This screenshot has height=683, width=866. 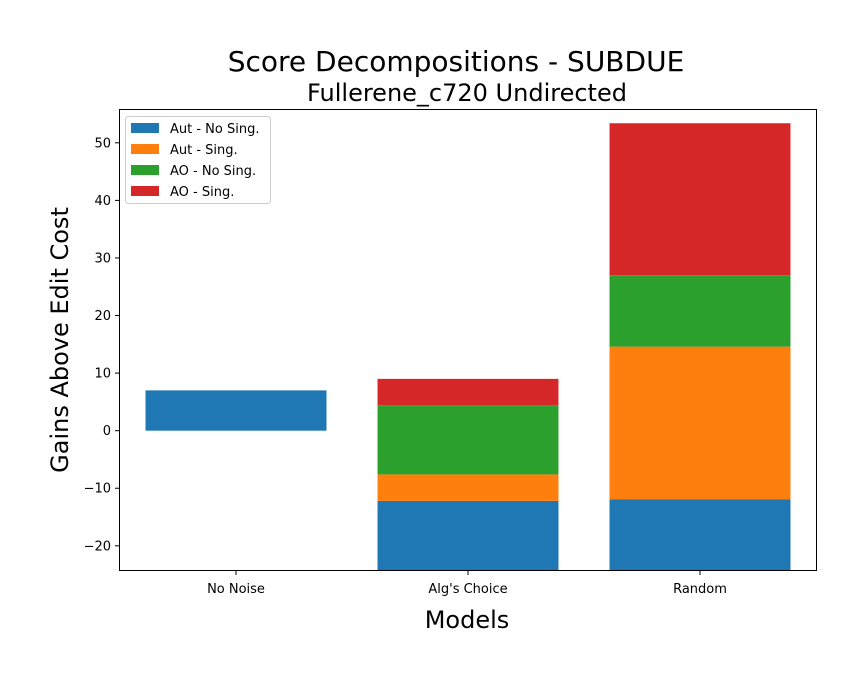 What do you see at coordinates (204, 150) in the screenshot?
I see `legend-label: Aut - Sing.` at bounding box center [204, 150].